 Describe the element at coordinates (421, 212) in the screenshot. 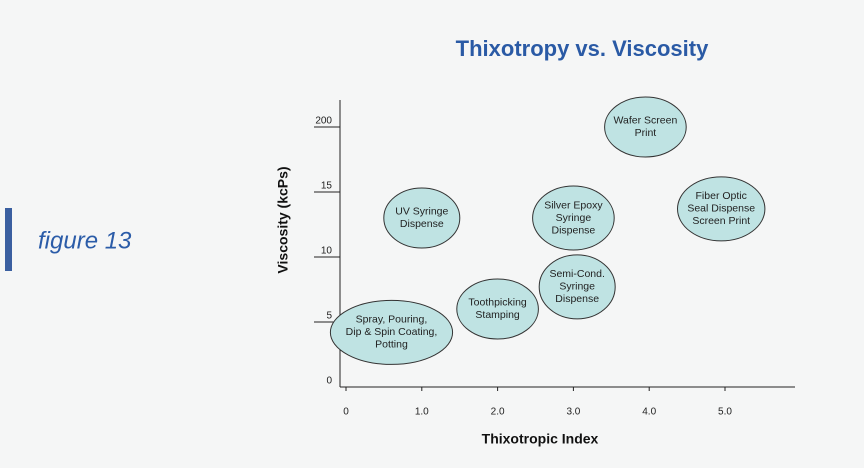

I see `bubble-label: UV Syringe` at that location.